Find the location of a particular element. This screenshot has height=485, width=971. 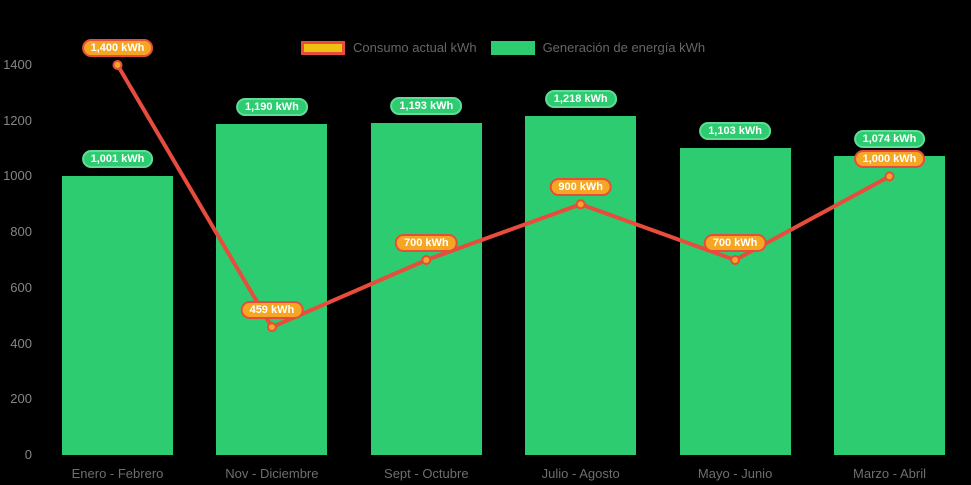

x-axis-label: Mayo - Junio is located at coordinates (735, 473).